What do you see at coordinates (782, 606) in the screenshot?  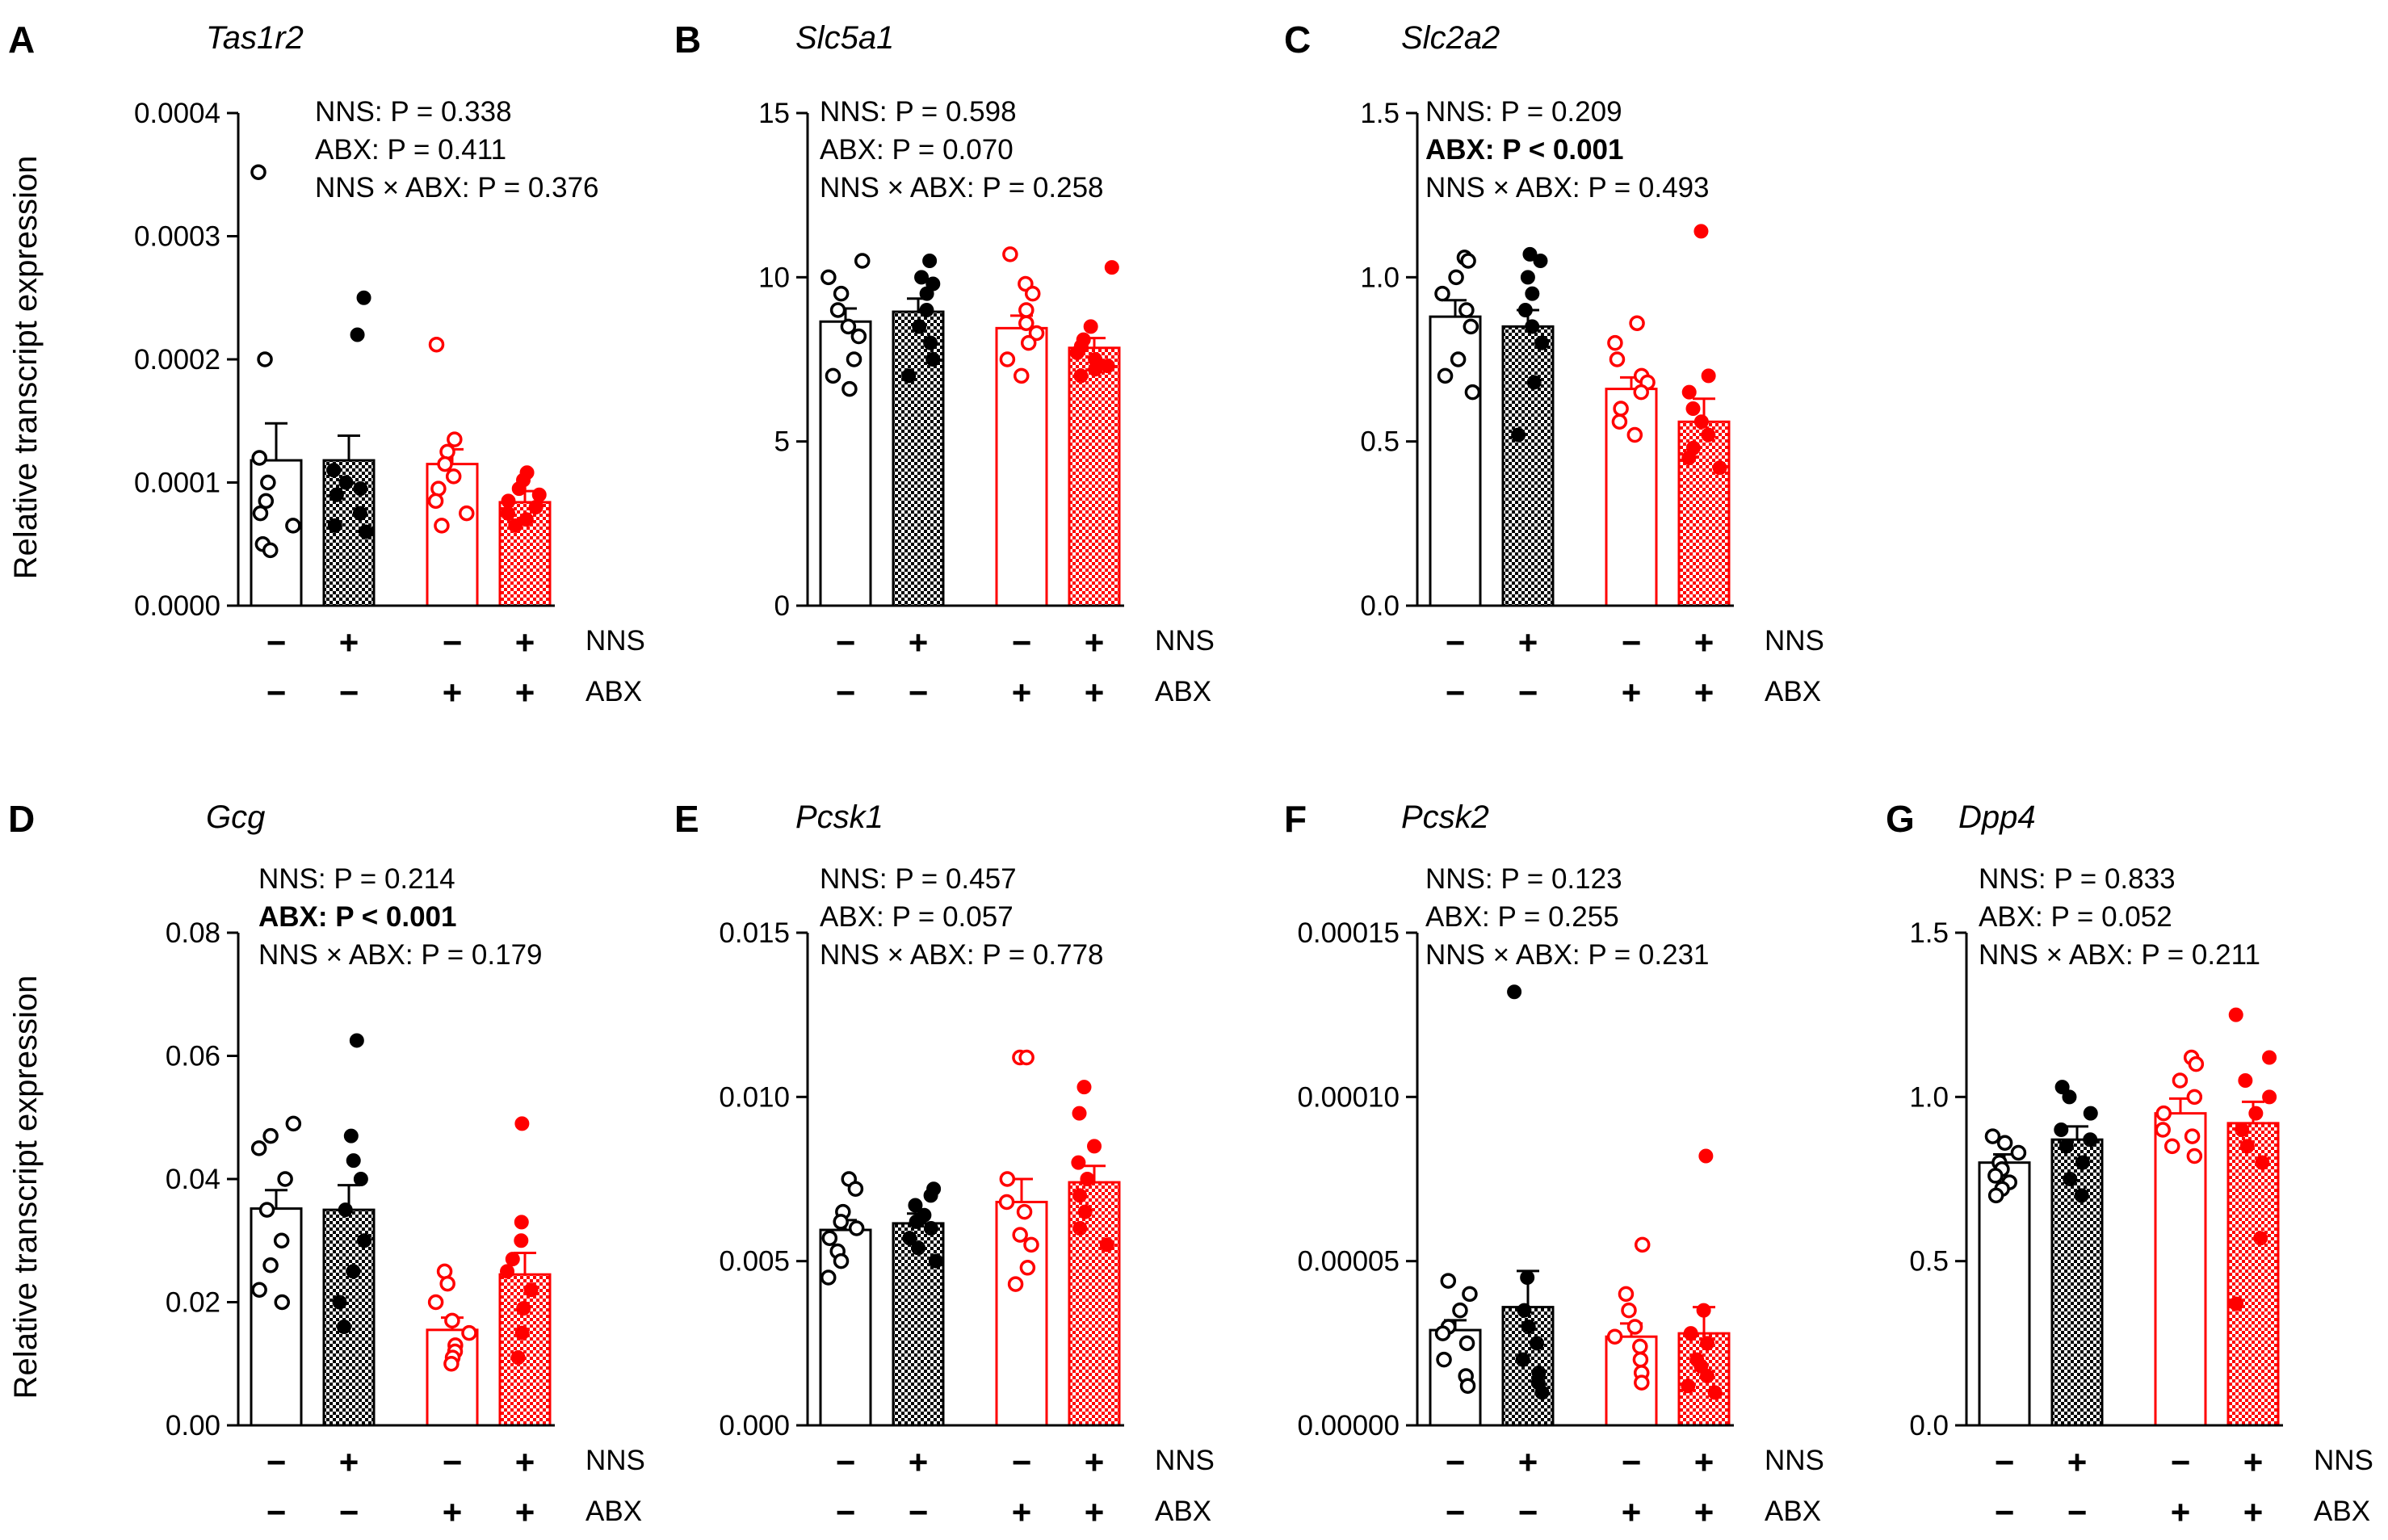 I see `y-tick-label: 0` at bounding box center [782, 606].